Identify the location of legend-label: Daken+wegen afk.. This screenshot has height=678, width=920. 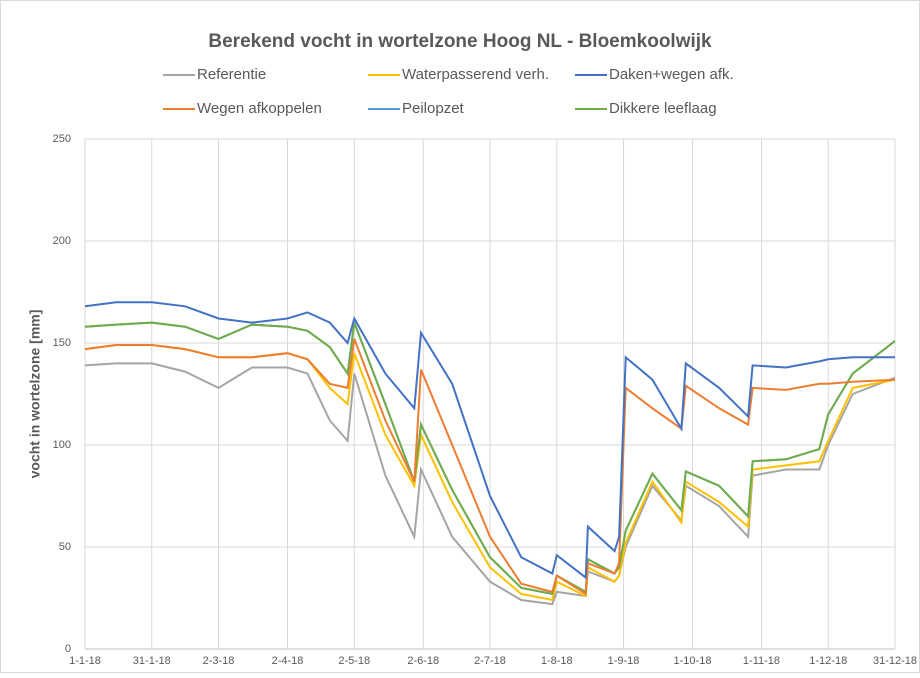
(671, 74).